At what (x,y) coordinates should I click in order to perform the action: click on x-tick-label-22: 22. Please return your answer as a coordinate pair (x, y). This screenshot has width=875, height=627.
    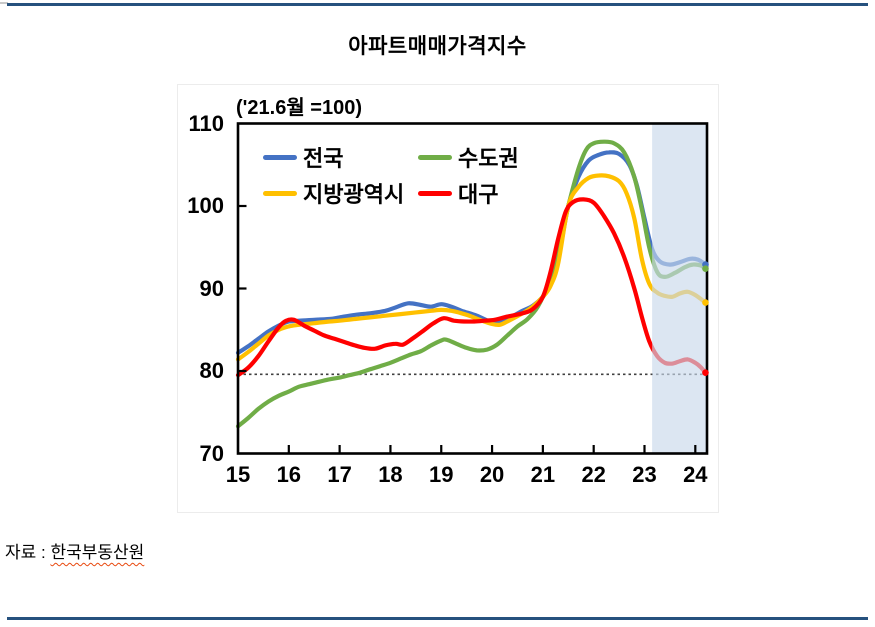
    Looking at the image, I should click on (593, 474).